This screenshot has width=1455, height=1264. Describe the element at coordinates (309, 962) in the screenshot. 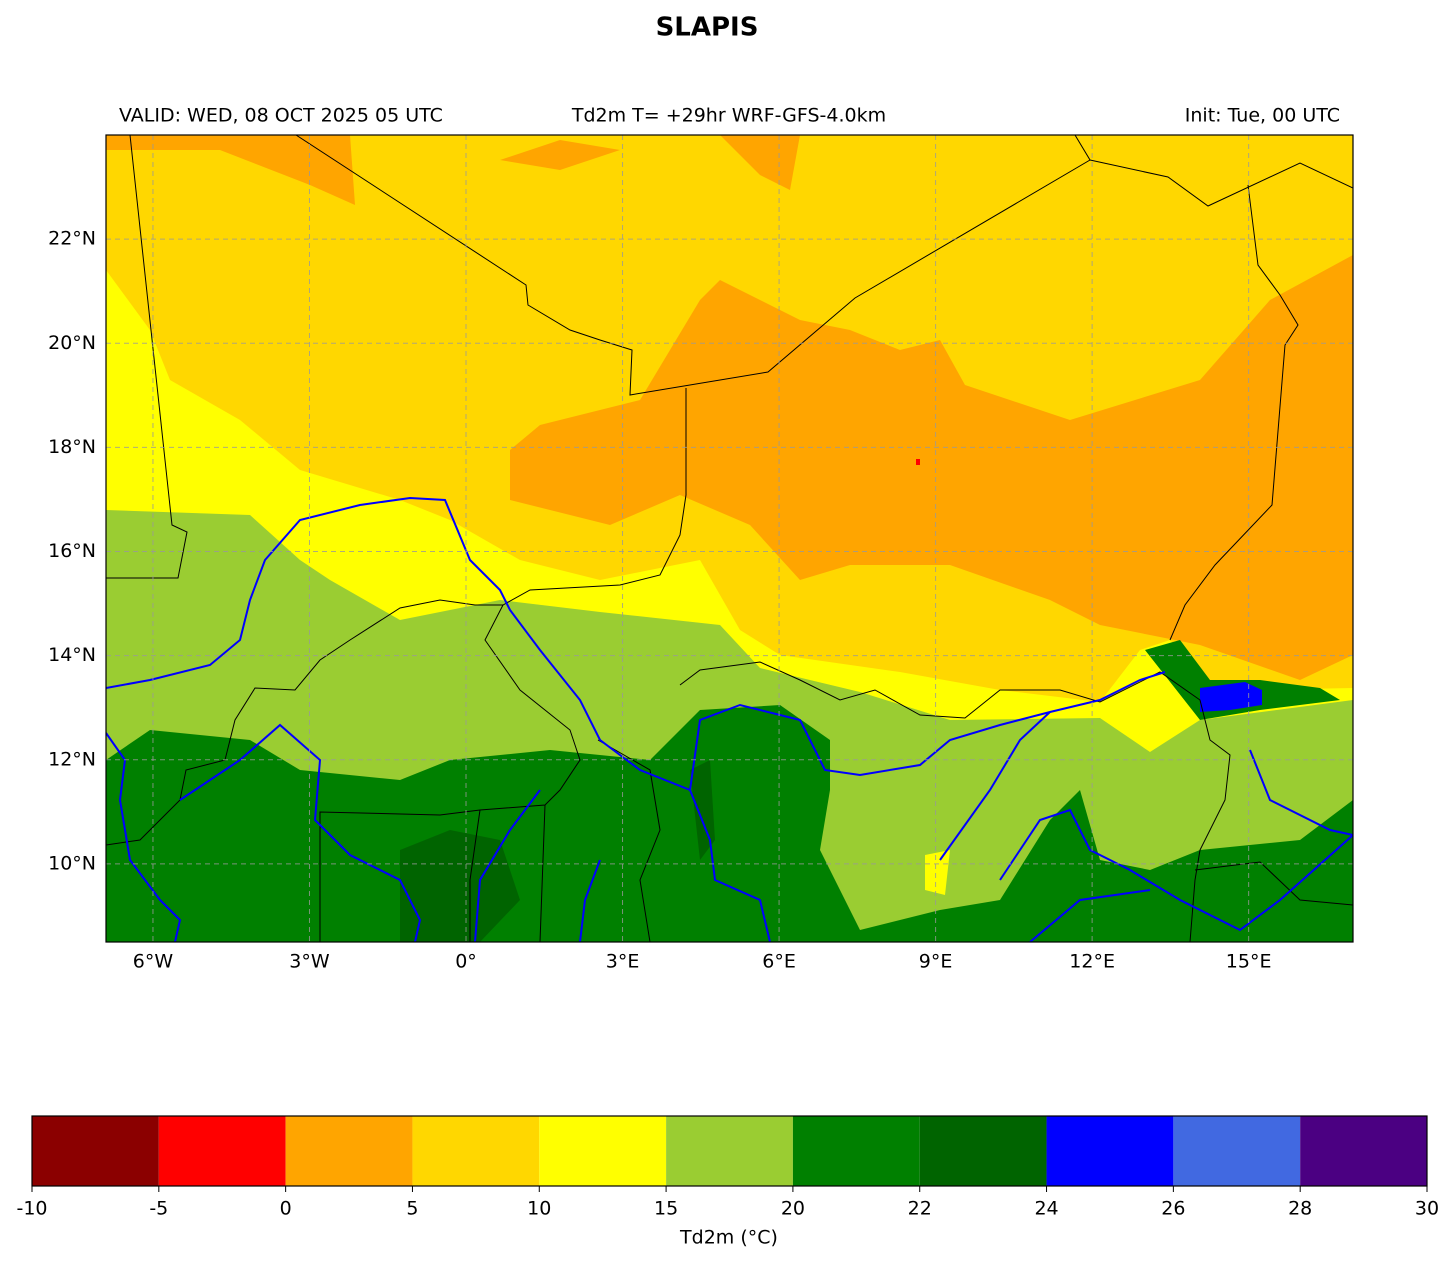

I see `x-tick-label: 3°W` at that location.